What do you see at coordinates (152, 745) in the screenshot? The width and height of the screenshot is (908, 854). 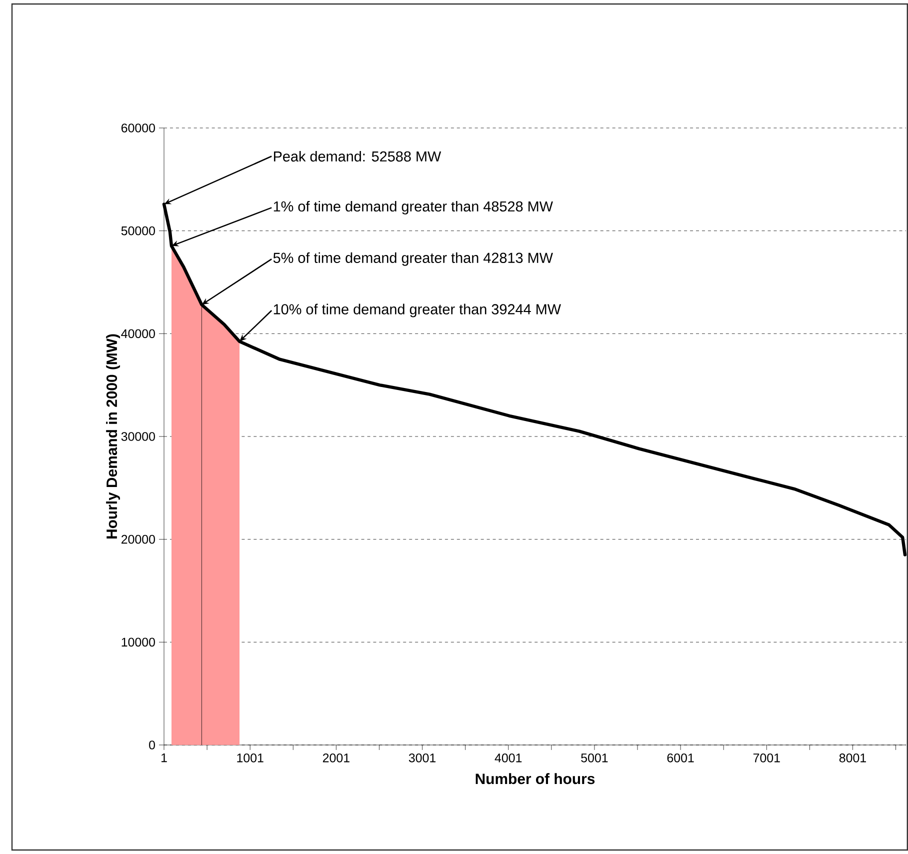 I see `y-tick-label: 0` at bounding box center [152, 745].